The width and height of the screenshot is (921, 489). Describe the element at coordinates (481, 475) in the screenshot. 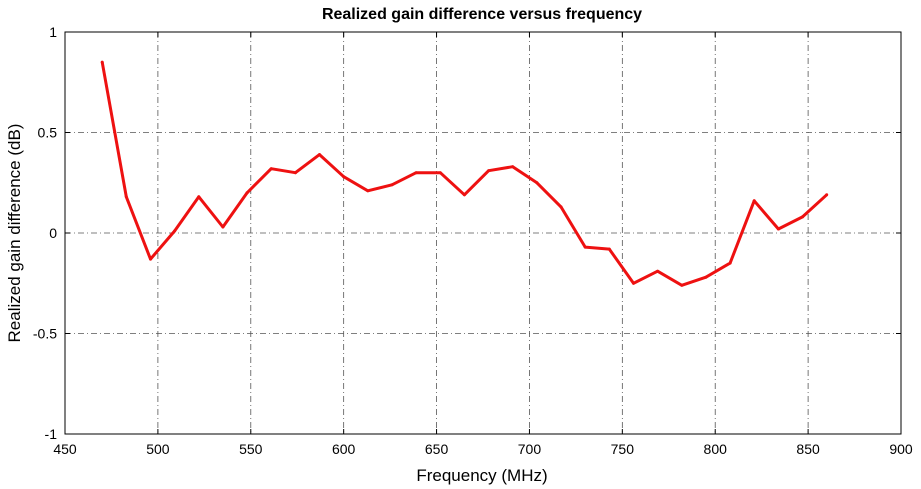

I see `x-axis-label: Frequency (MHz)` at that location.